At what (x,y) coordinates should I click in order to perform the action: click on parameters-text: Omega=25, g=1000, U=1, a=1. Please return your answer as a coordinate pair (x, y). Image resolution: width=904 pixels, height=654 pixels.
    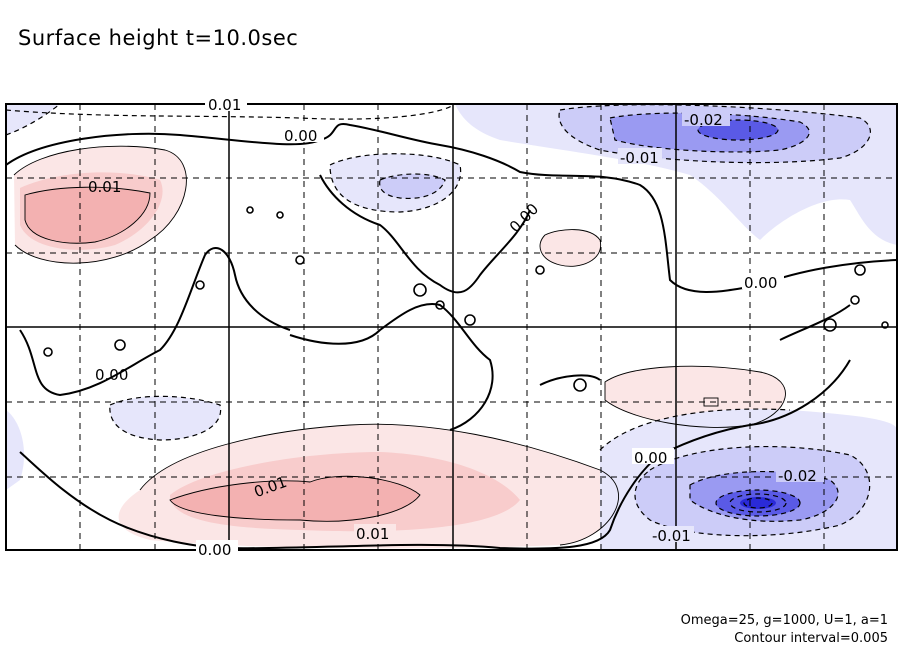
    Looking at the image, I should click on (784, 620).